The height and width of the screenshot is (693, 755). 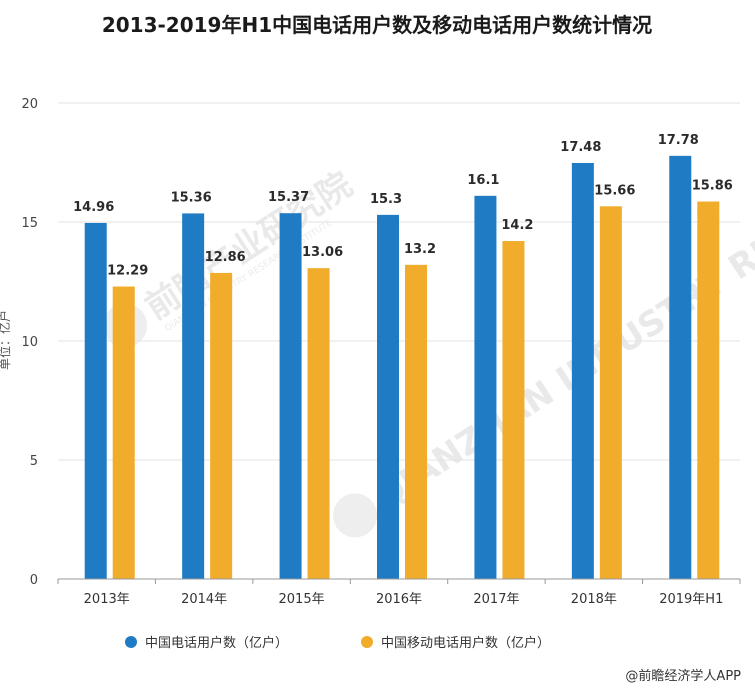 I want to click on data-label-series1: 15.37, so click(x=288, y=197).